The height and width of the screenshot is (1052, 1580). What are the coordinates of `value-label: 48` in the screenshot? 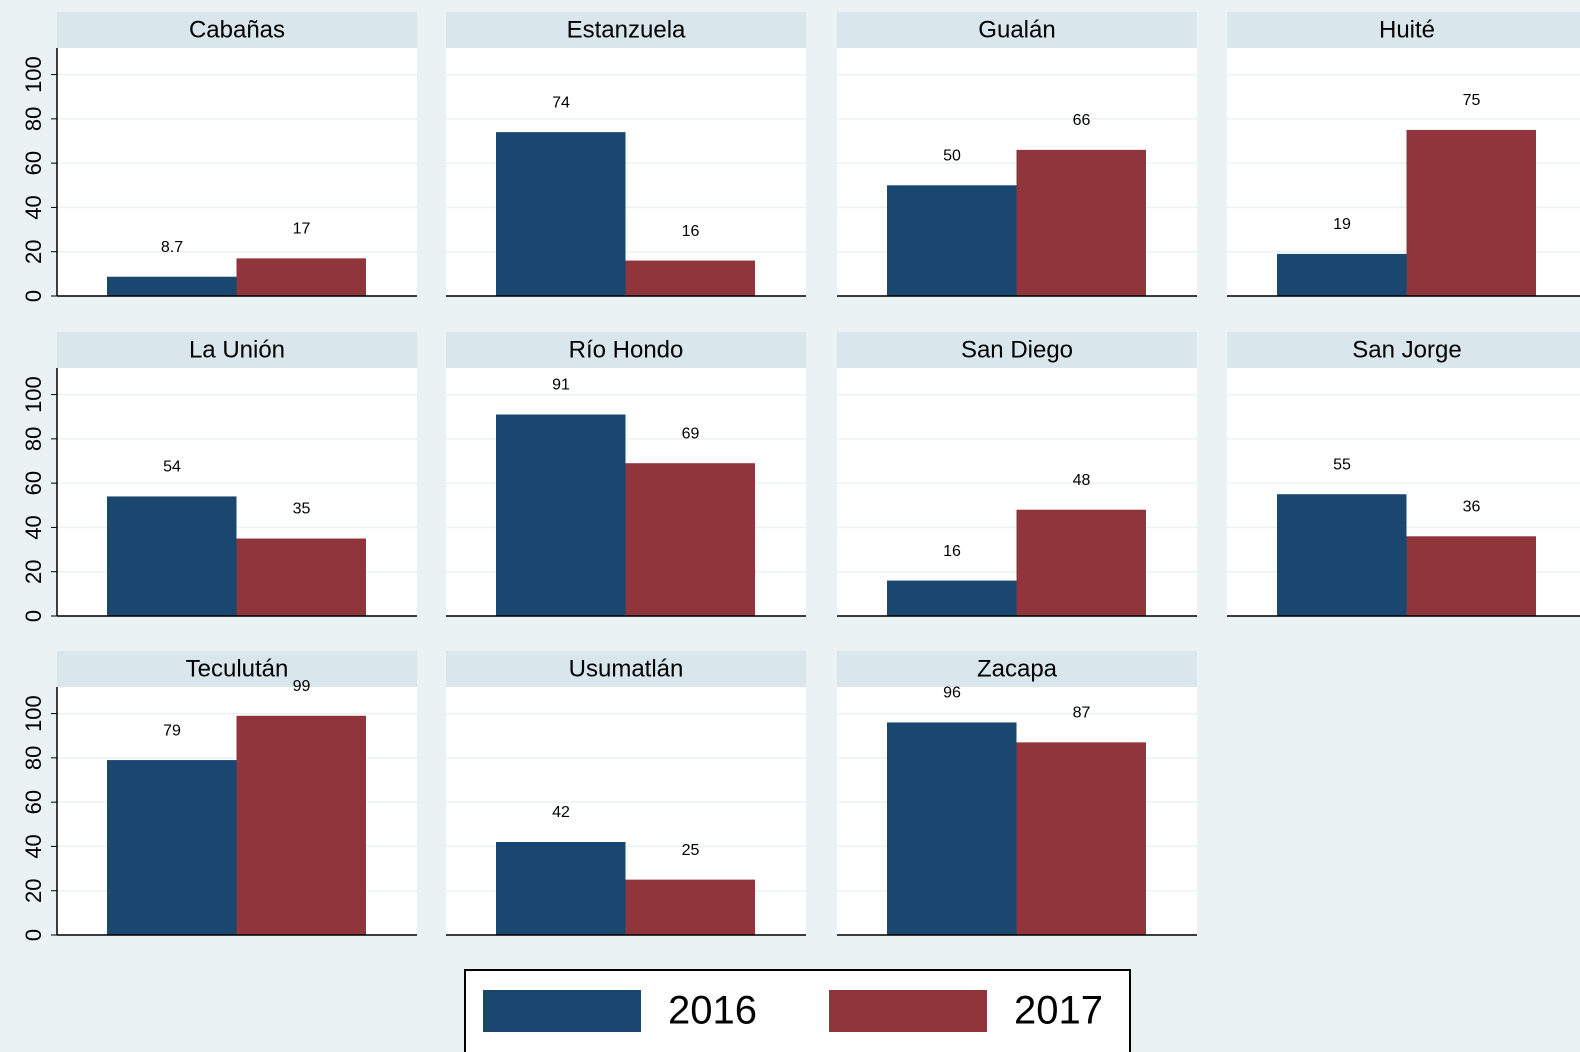 It's located at (1082, 480).